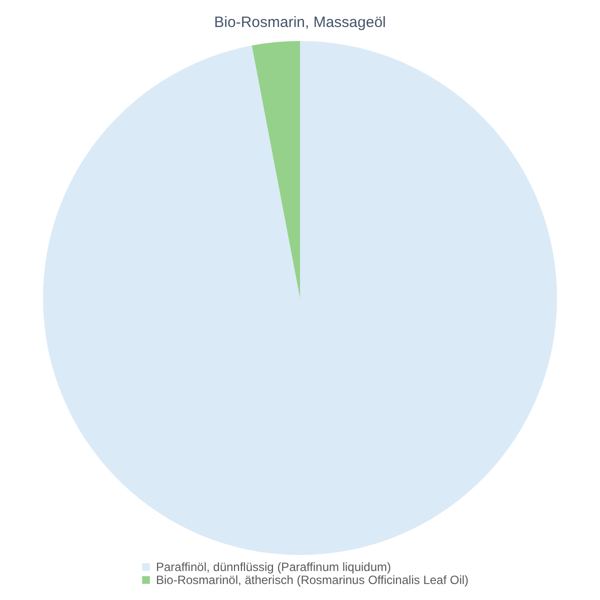 The height and width of the screenshot is (600, 600). I want to click on legend-label: Paraffinöl, dünnflüssig (Paraffinum liquidum), so click(274, 567).